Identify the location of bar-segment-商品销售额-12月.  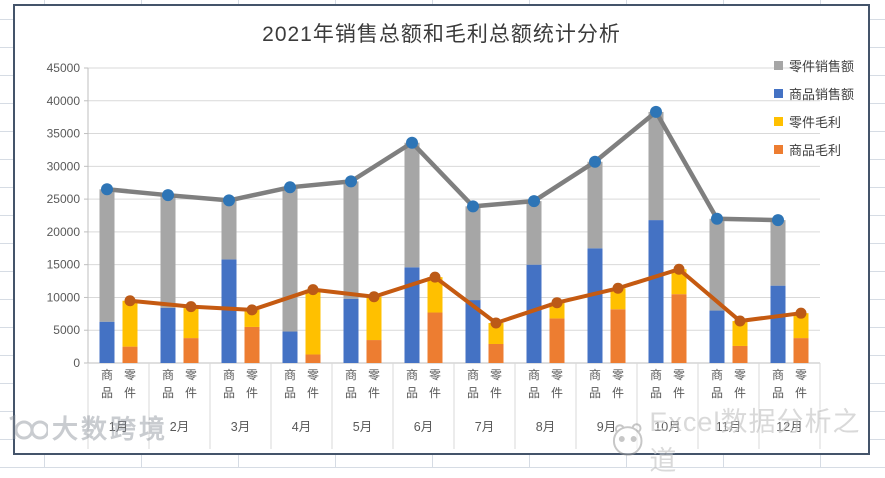
(778, 324).